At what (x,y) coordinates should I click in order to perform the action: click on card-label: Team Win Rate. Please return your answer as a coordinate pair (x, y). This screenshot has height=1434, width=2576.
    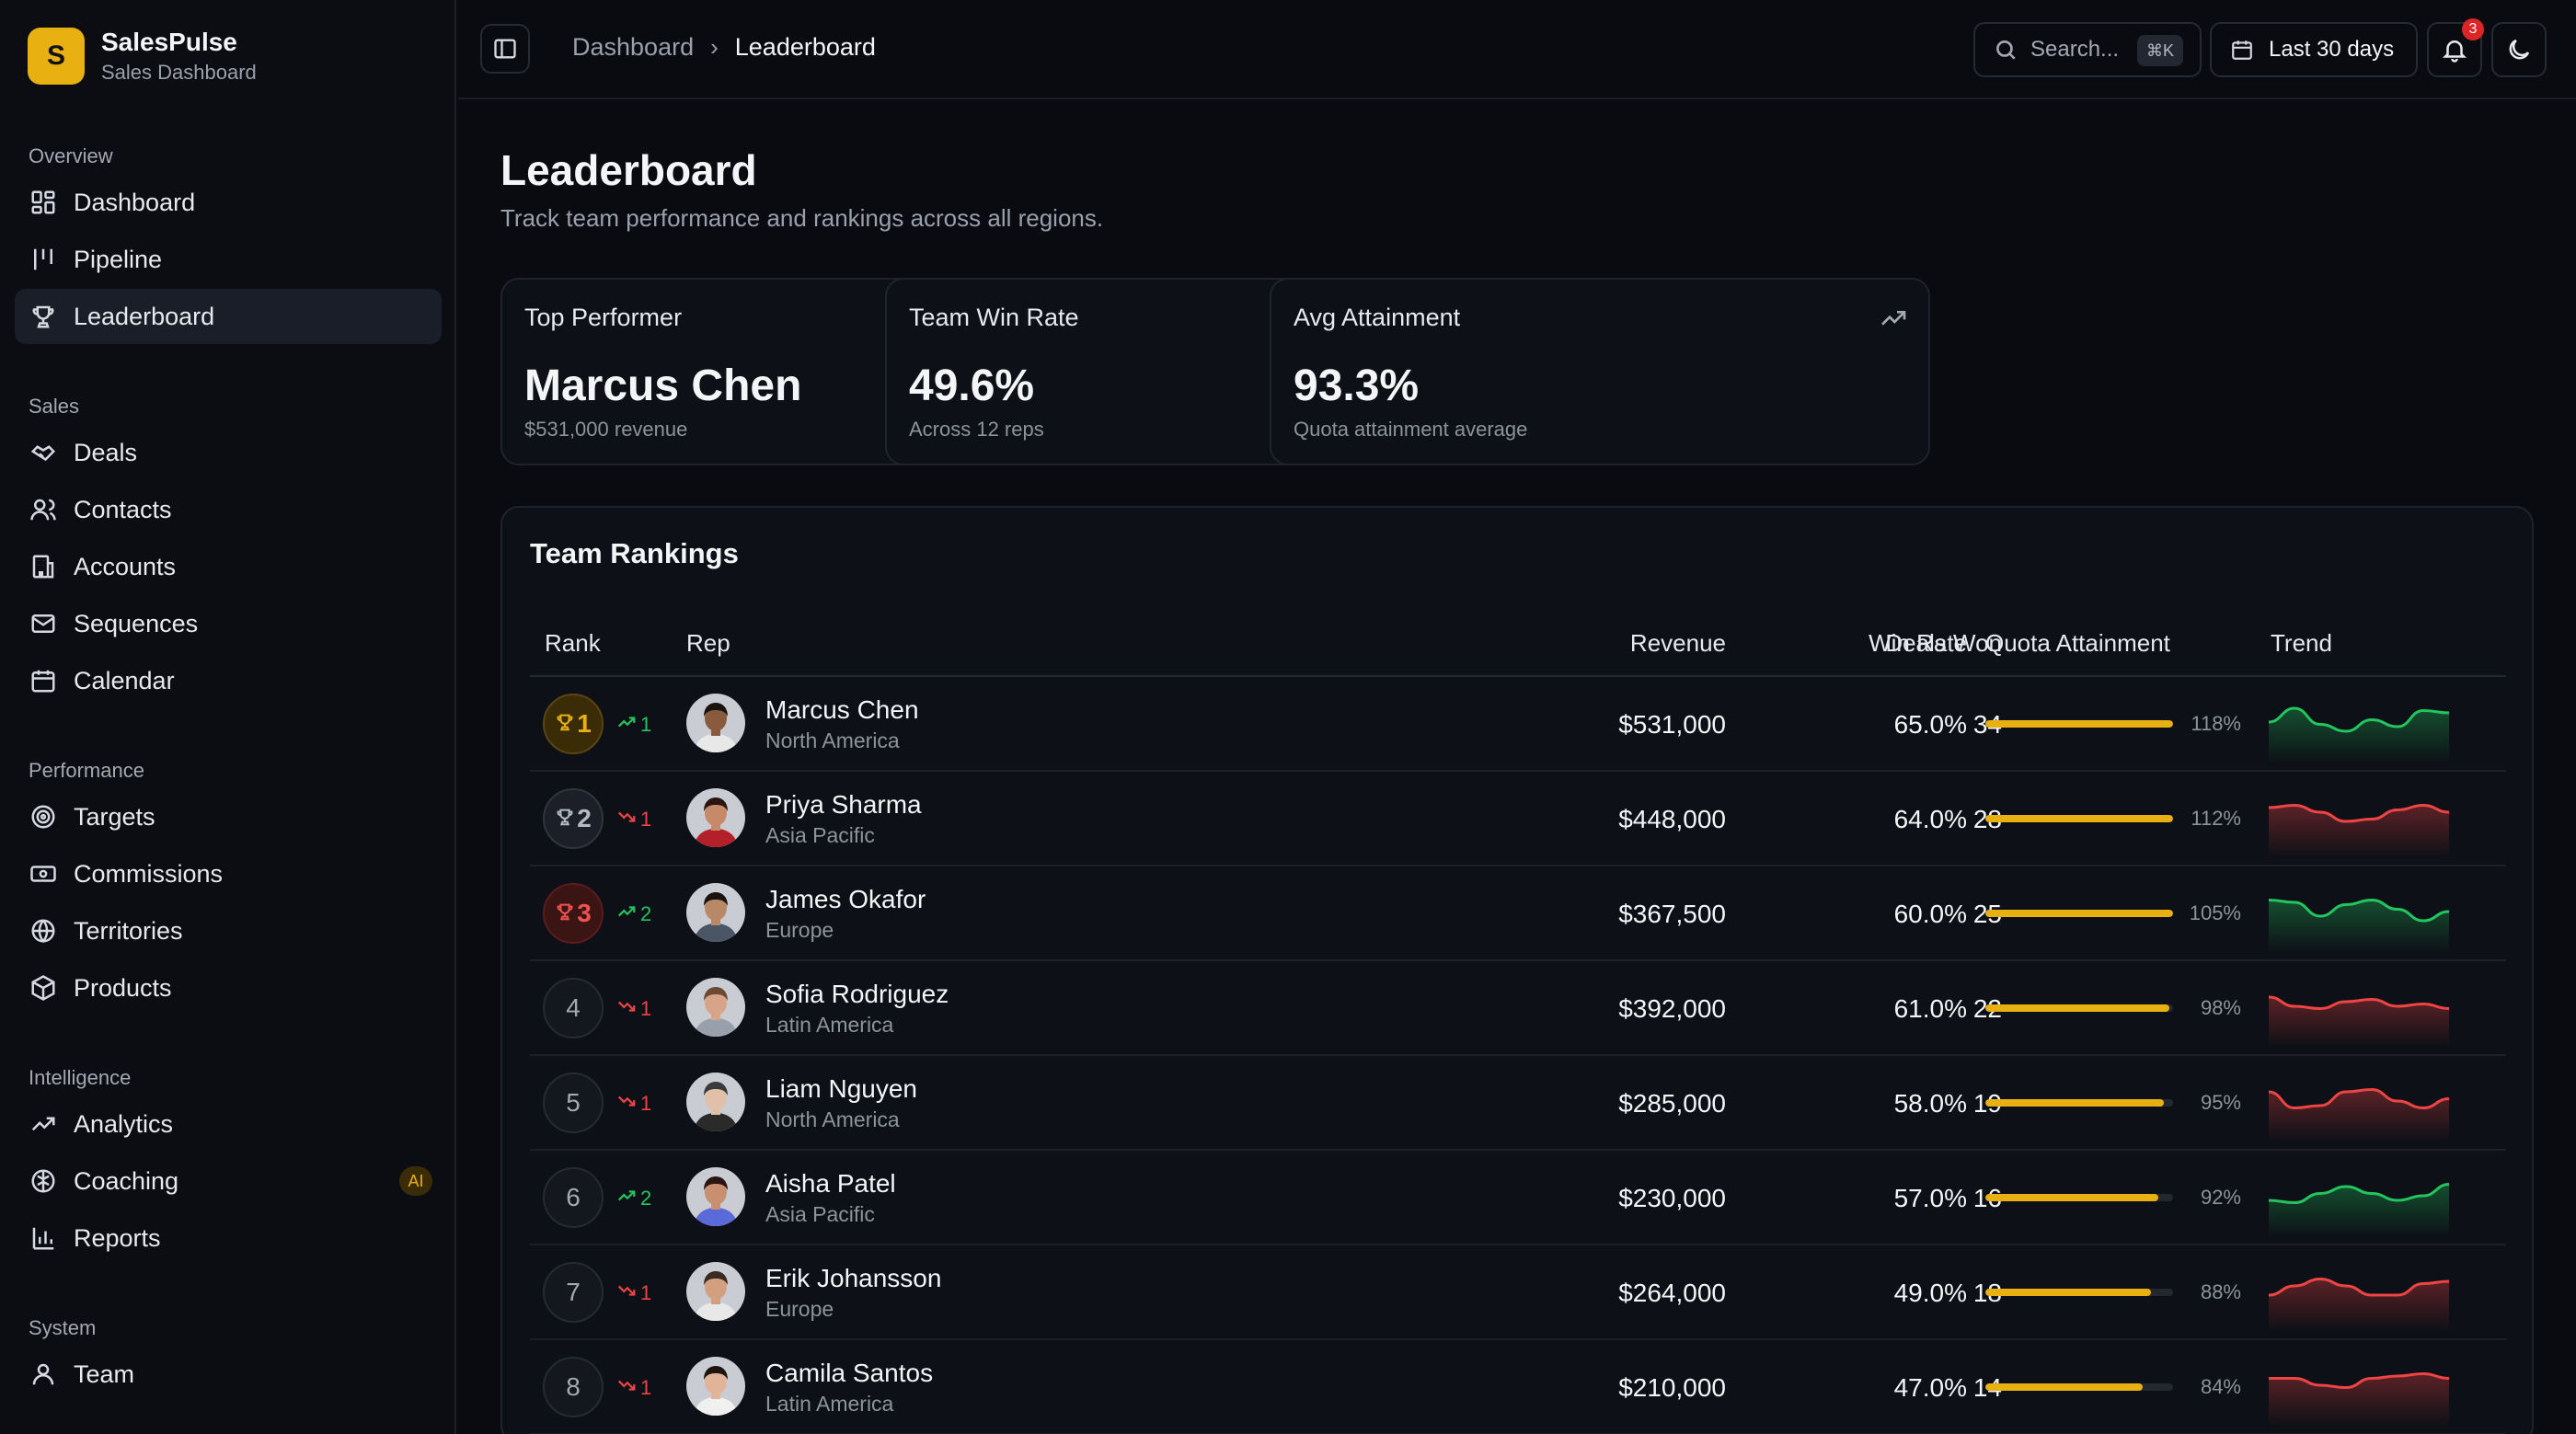
    Looking at the image, I should click on (994, 318).